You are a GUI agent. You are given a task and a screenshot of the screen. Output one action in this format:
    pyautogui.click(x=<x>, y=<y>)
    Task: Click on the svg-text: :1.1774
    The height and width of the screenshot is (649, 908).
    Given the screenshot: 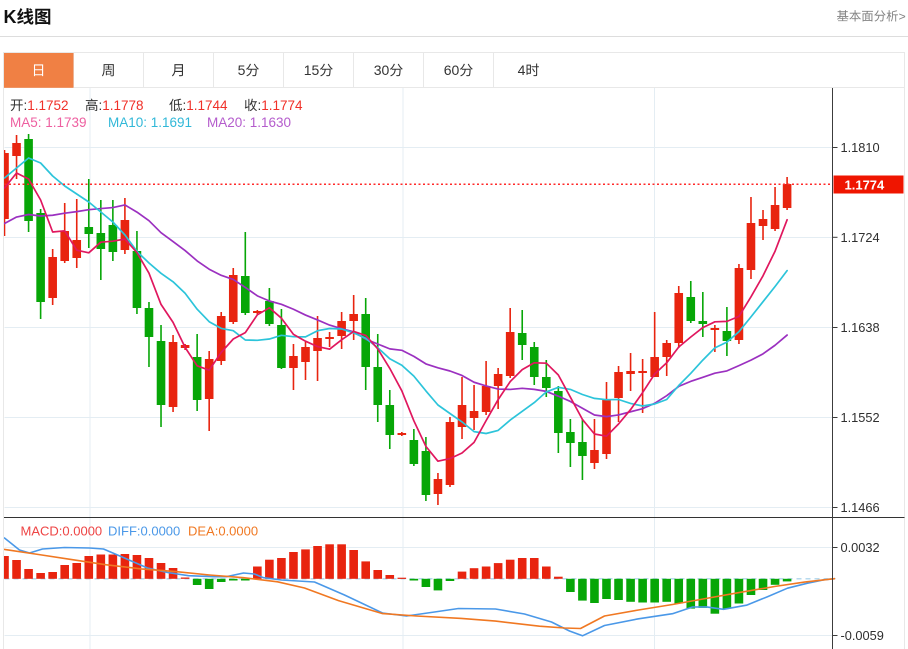 What is the action you would take?
    pyautogui.click(x=281, y=105)
    